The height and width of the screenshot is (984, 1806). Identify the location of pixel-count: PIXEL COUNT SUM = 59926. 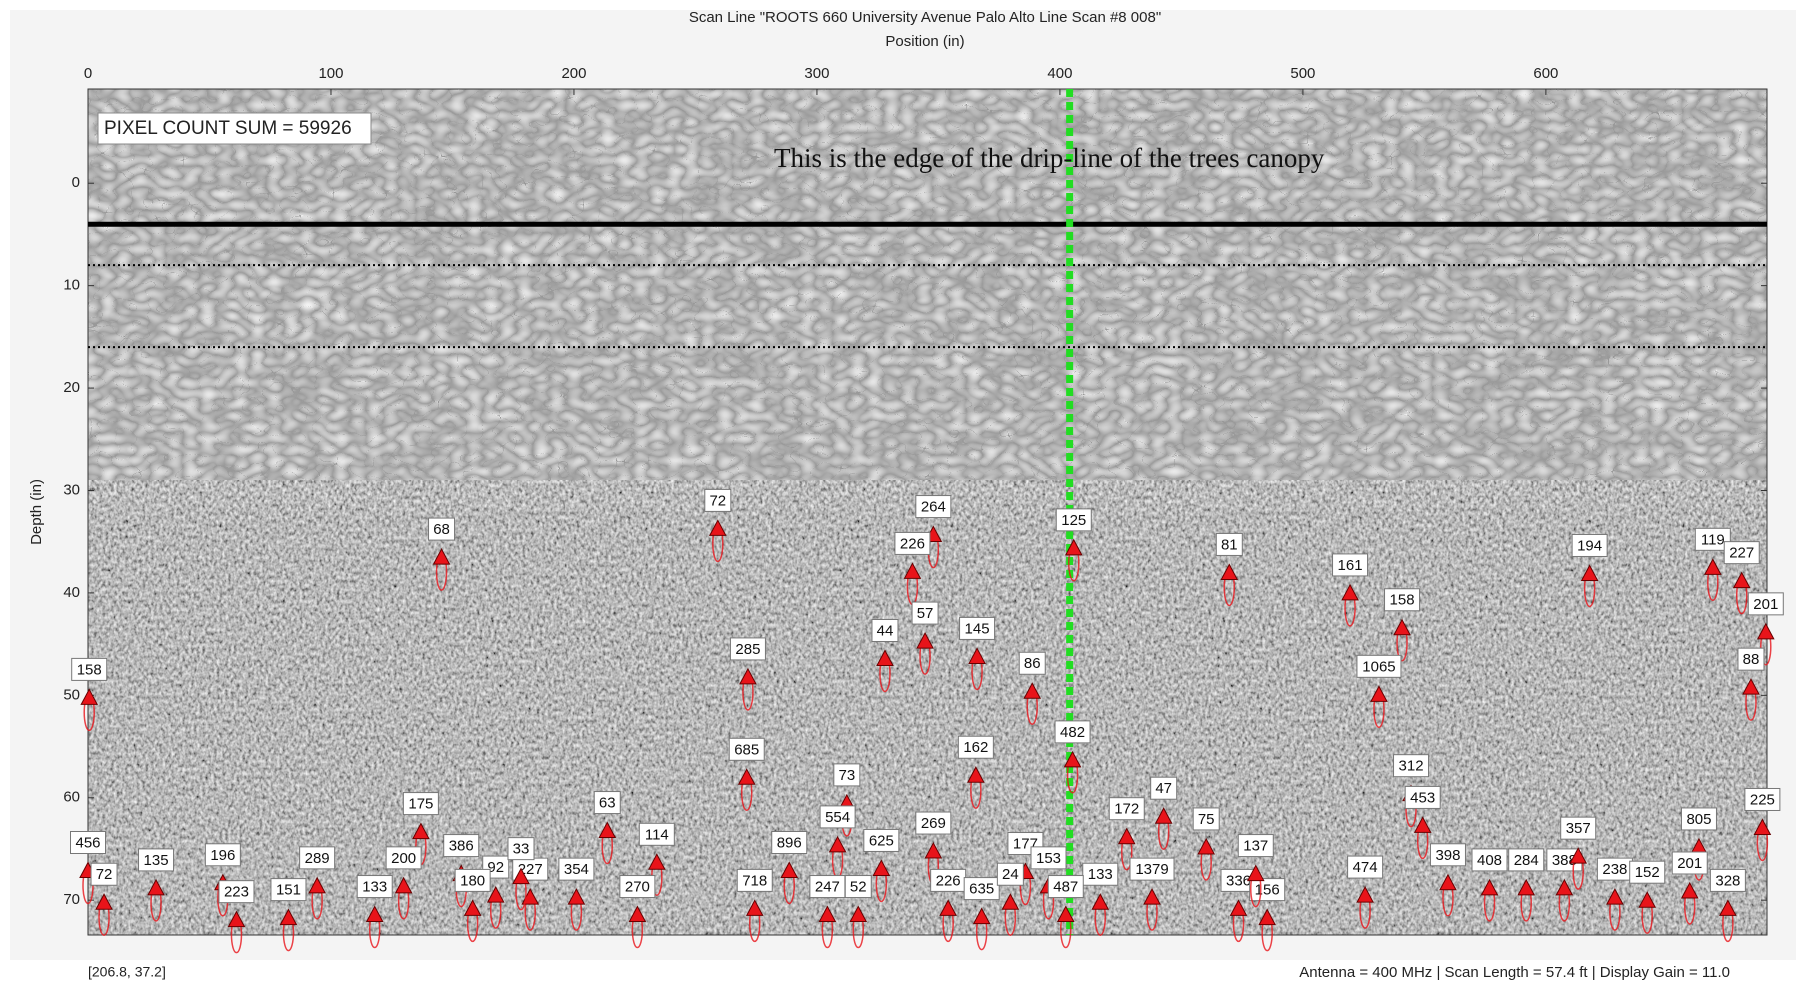
(228, 128).